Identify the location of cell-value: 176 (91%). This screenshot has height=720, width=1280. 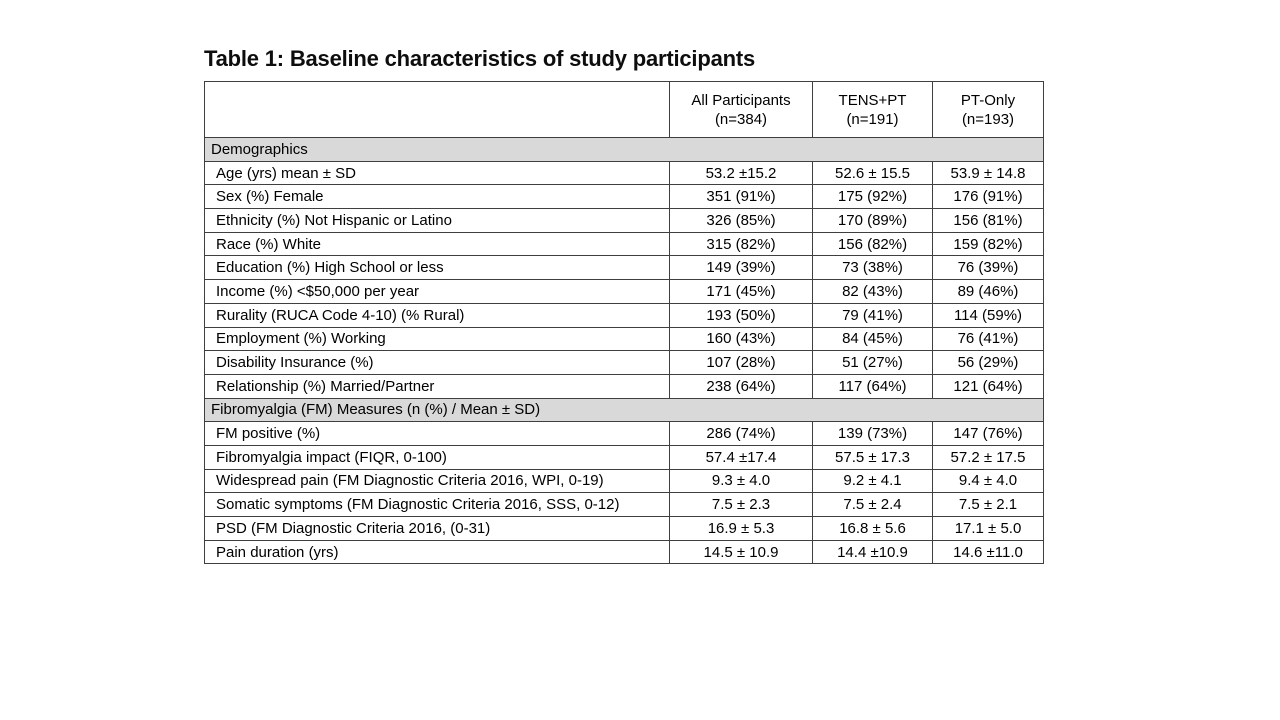
(988, 197).